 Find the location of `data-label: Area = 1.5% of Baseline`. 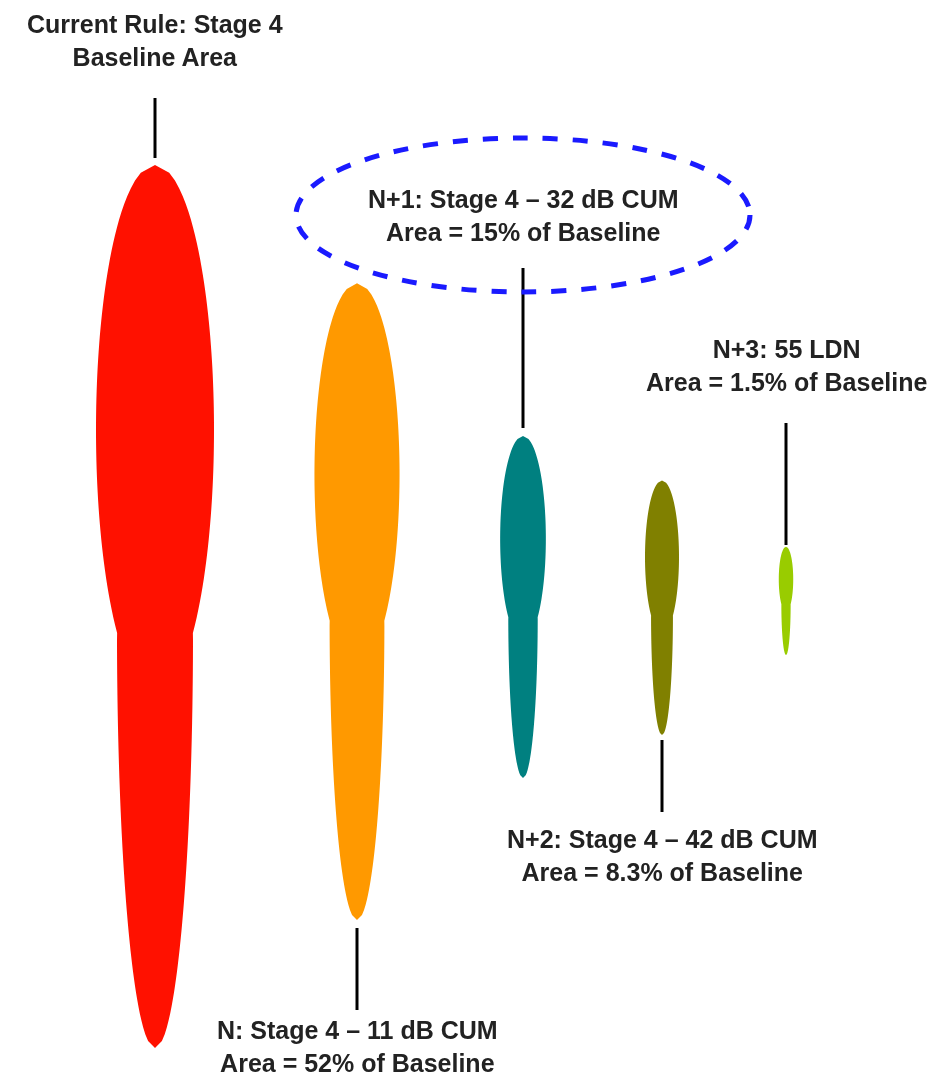

data-label: Area = 1.5% of Baseline is located at coordinates (787, 381).